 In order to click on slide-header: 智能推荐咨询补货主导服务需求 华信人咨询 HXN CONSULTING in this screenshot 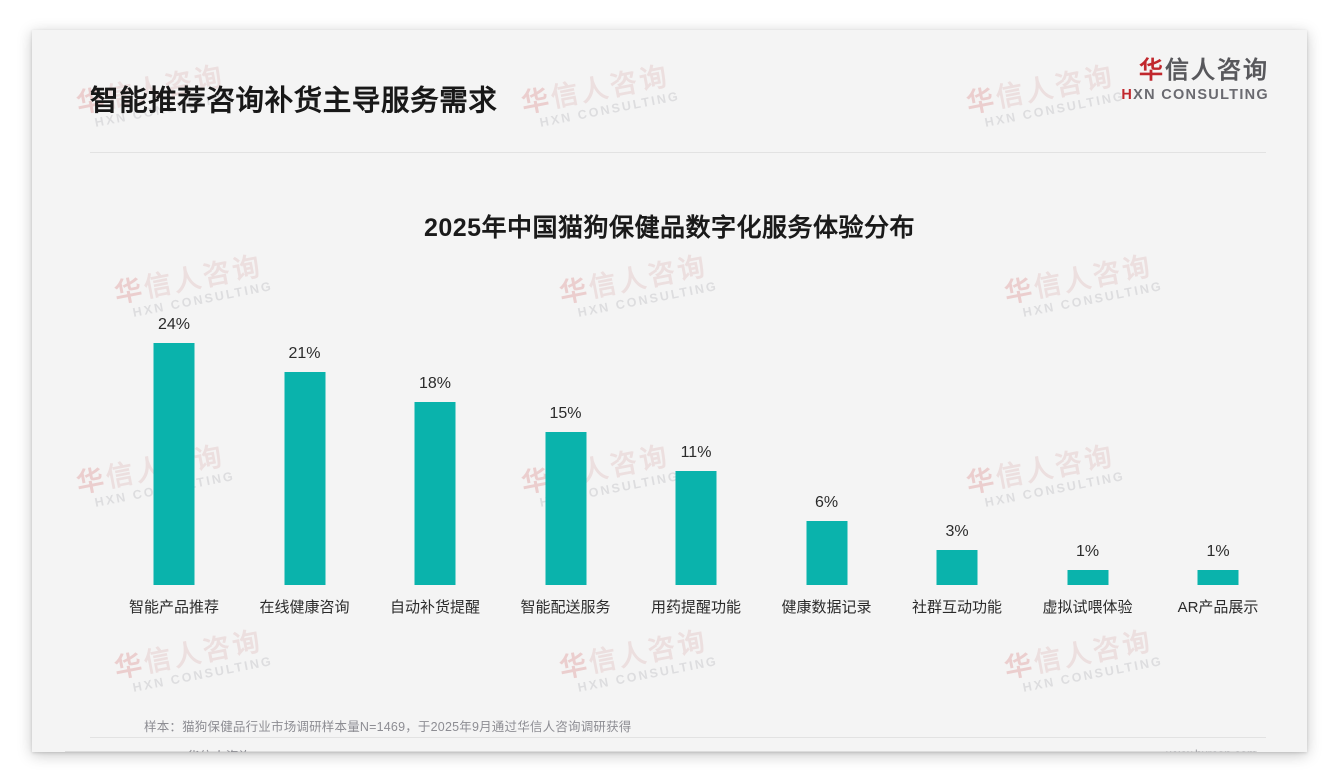, I will do `click(669, 73)`.